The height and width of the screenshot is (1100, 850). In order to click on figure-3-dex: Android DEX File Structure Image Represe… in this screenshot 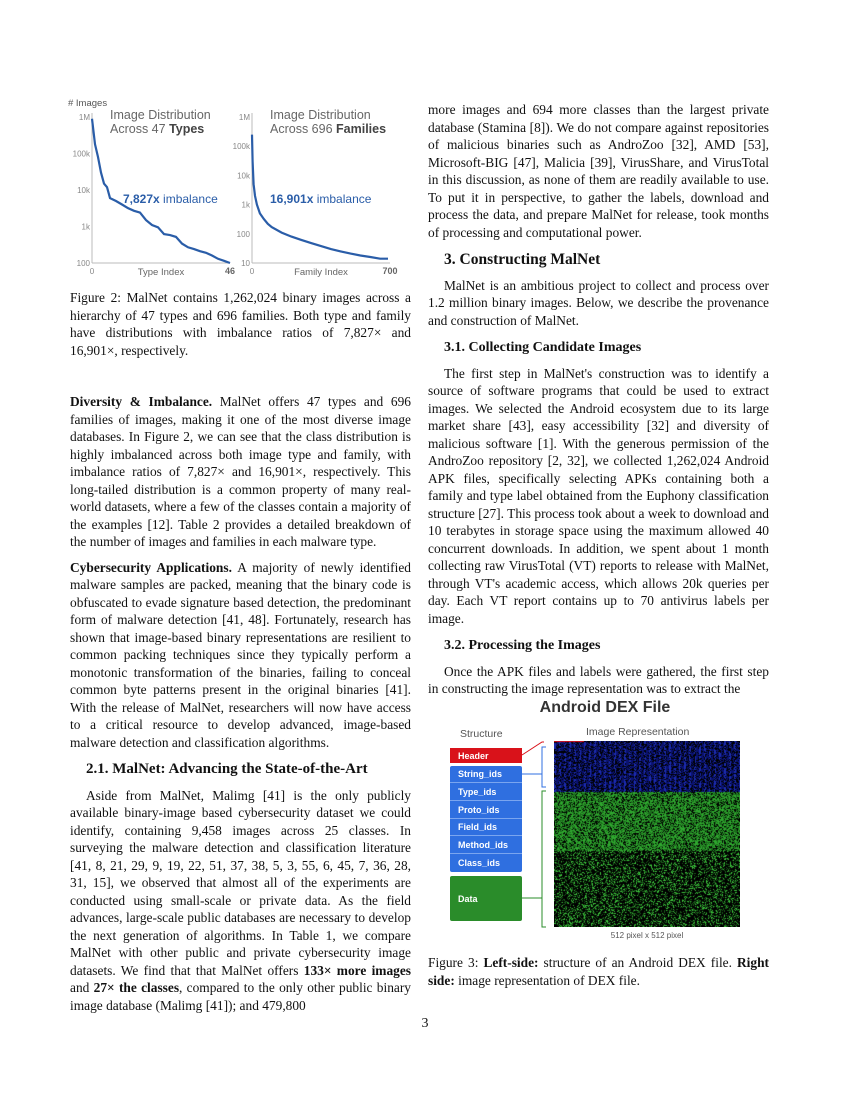, I will do `click(605, 820)`.